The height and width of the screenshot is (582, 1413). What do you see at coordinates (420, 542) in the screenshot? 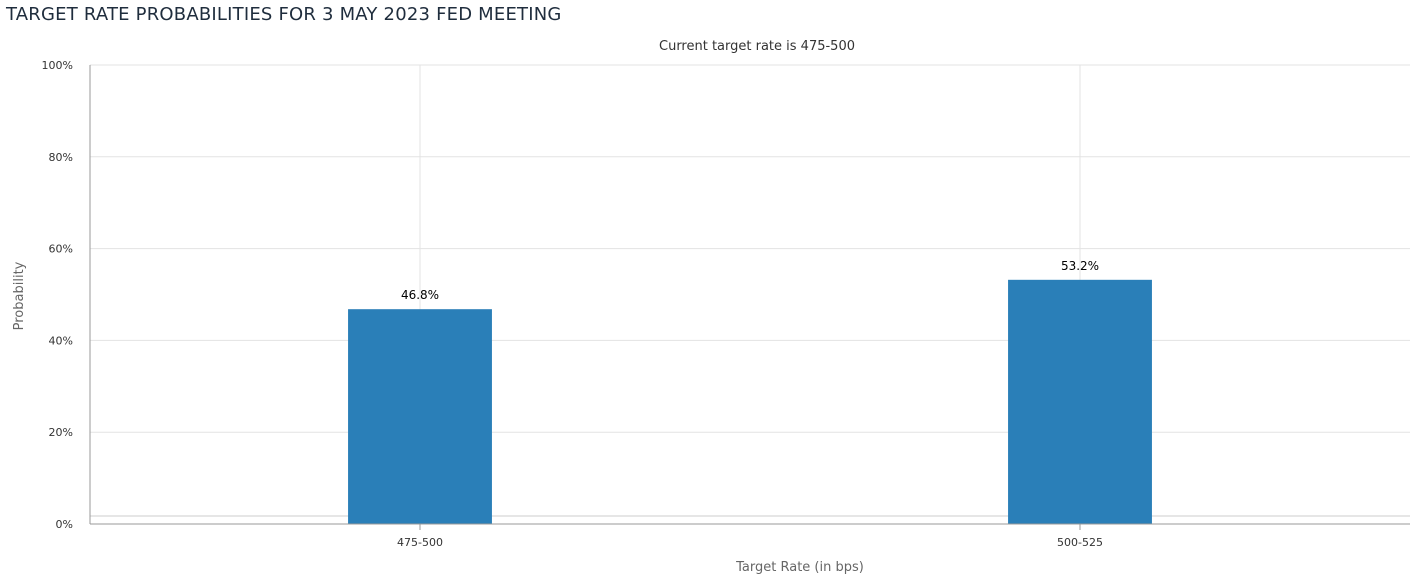
I see `x-tick-label: 475-500` at bounding box center [420, 542].